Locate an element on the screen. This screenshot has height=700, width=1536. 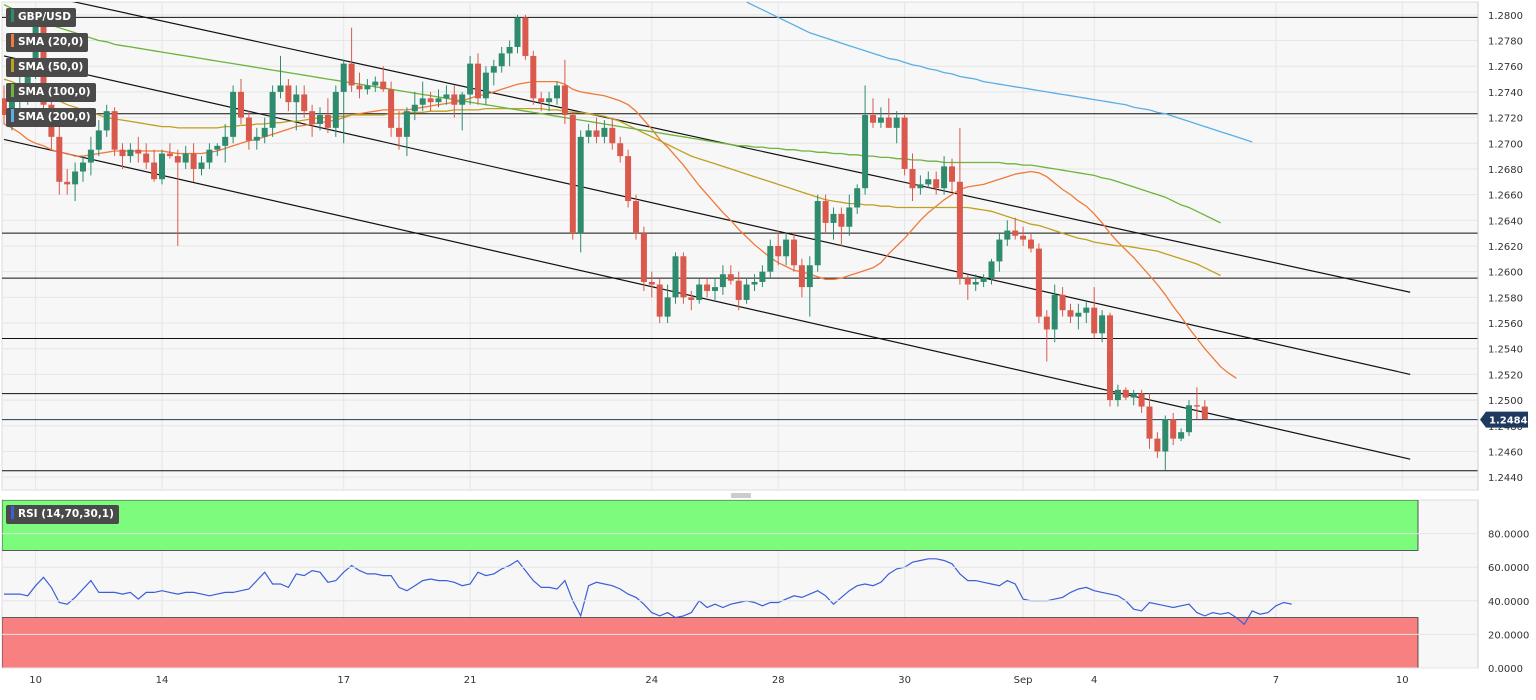
sma-100-text: SMA (100,0) is located at coordinates (54, 92).